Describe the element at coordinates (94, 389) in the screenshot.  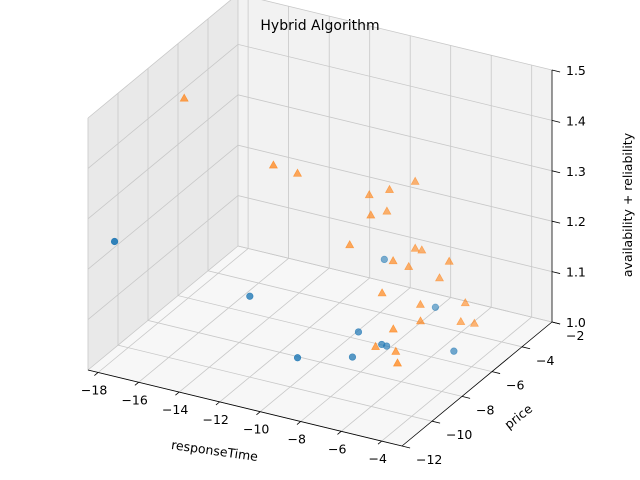
I see `x-tick-label: −18` at that location.